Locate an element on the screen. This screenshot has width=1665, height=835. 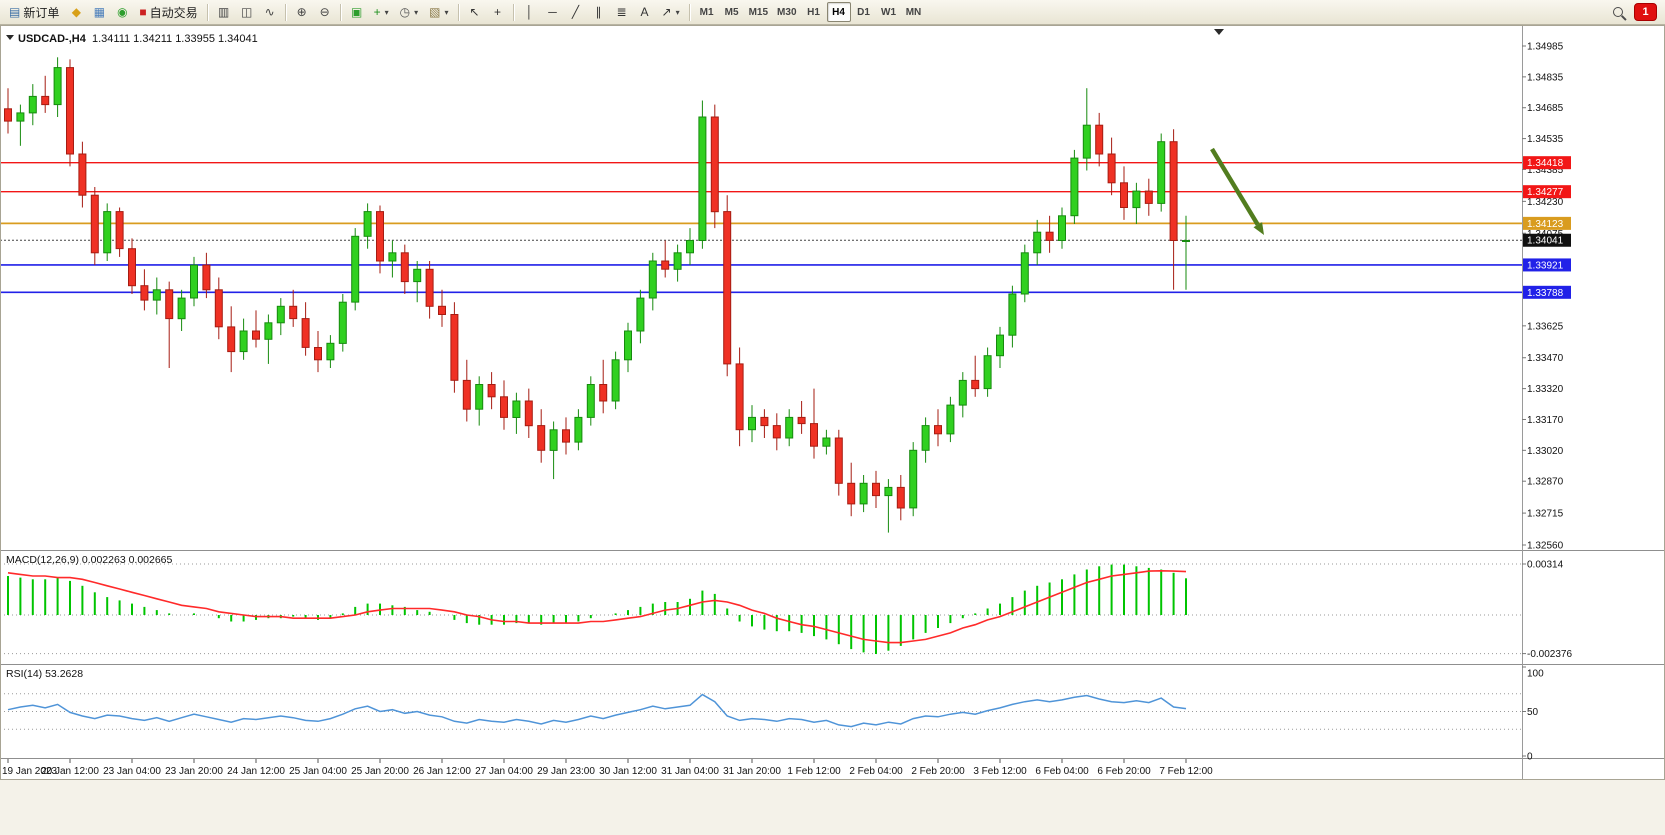
zoom-out-icon: ⊖ is located at coordinates (324, 12).